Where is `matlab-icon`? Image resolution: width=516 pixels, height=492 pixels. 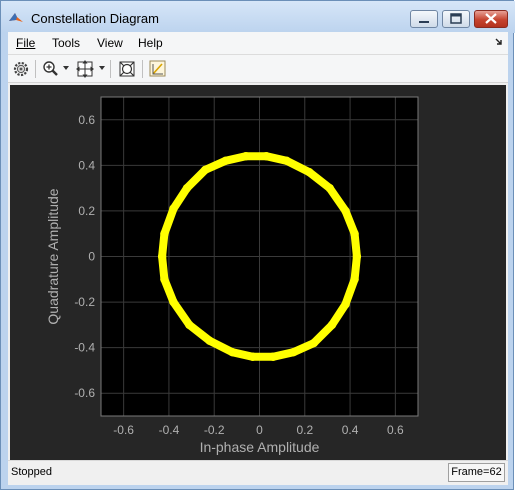
matlab-icon is located at coordinates (16, 17).